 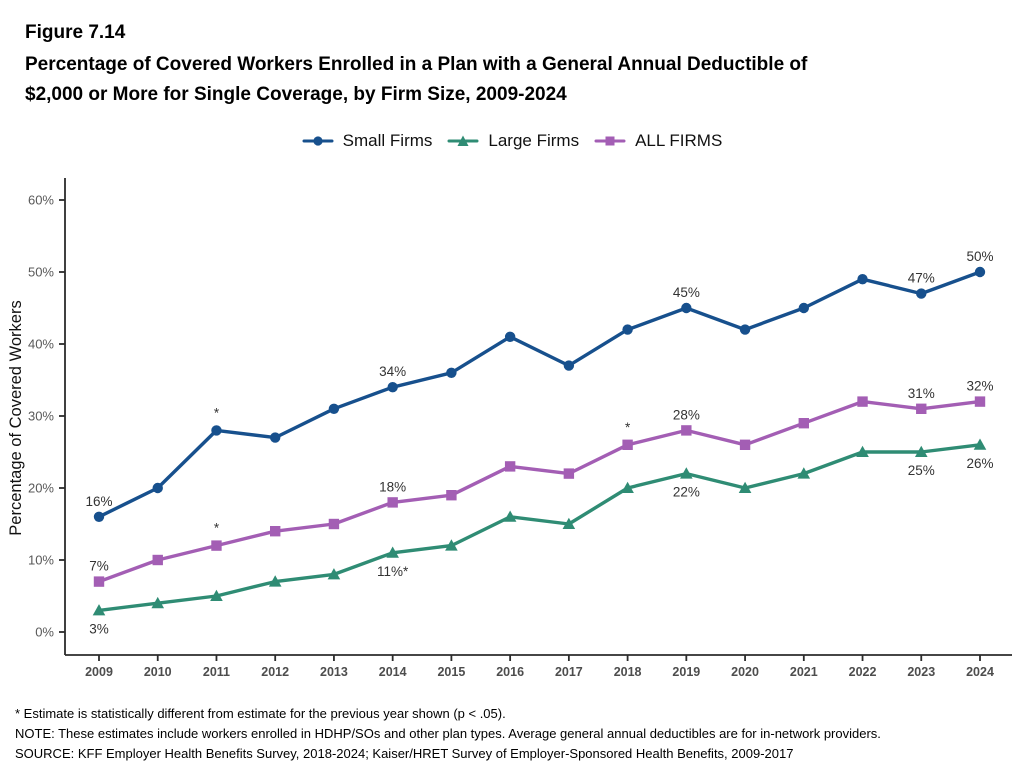 What do you see at coordinates (451, 672) in the screenshot?
I see `x-tick-label: 2015` at bounding box center [451, 672].